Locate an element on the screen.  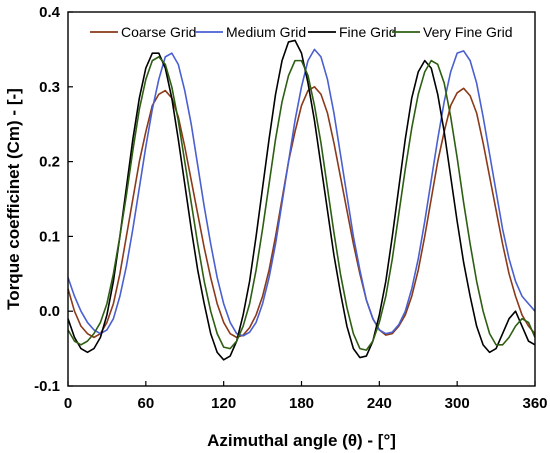
legend-item: Medium Grid is located at coordinates (250, 32).